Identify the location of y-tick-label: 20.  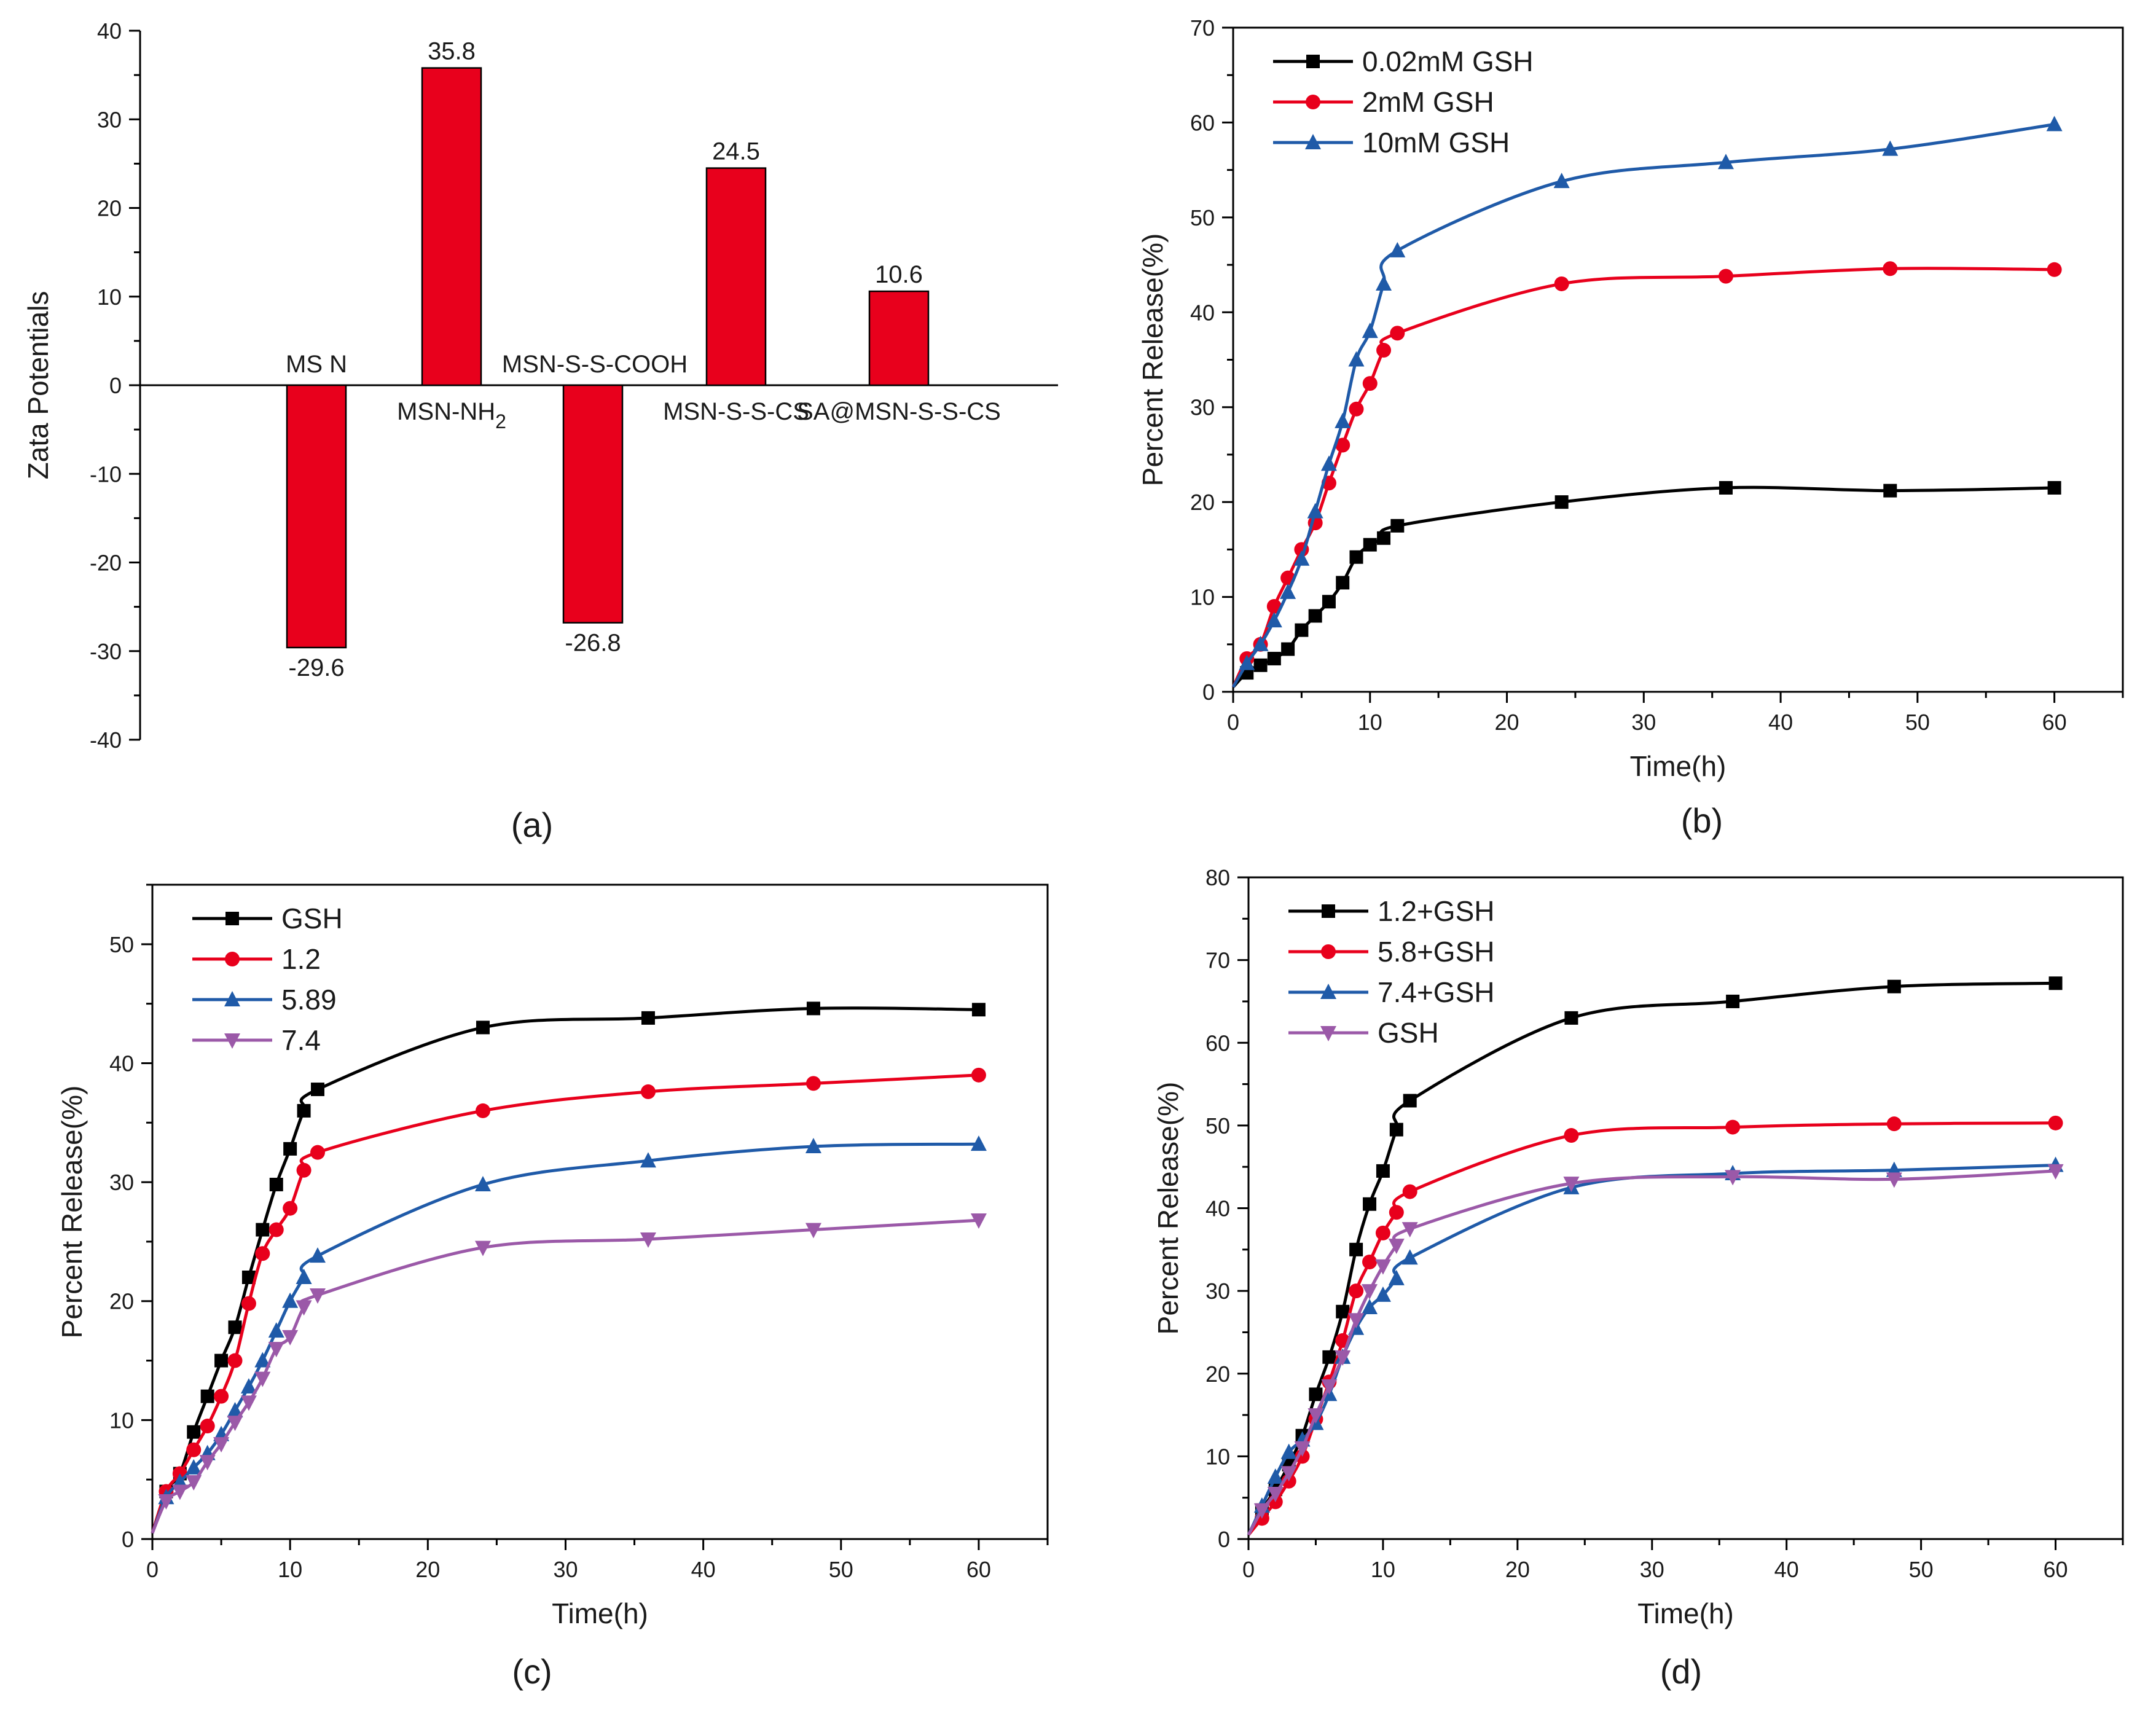
(1217, 1374).